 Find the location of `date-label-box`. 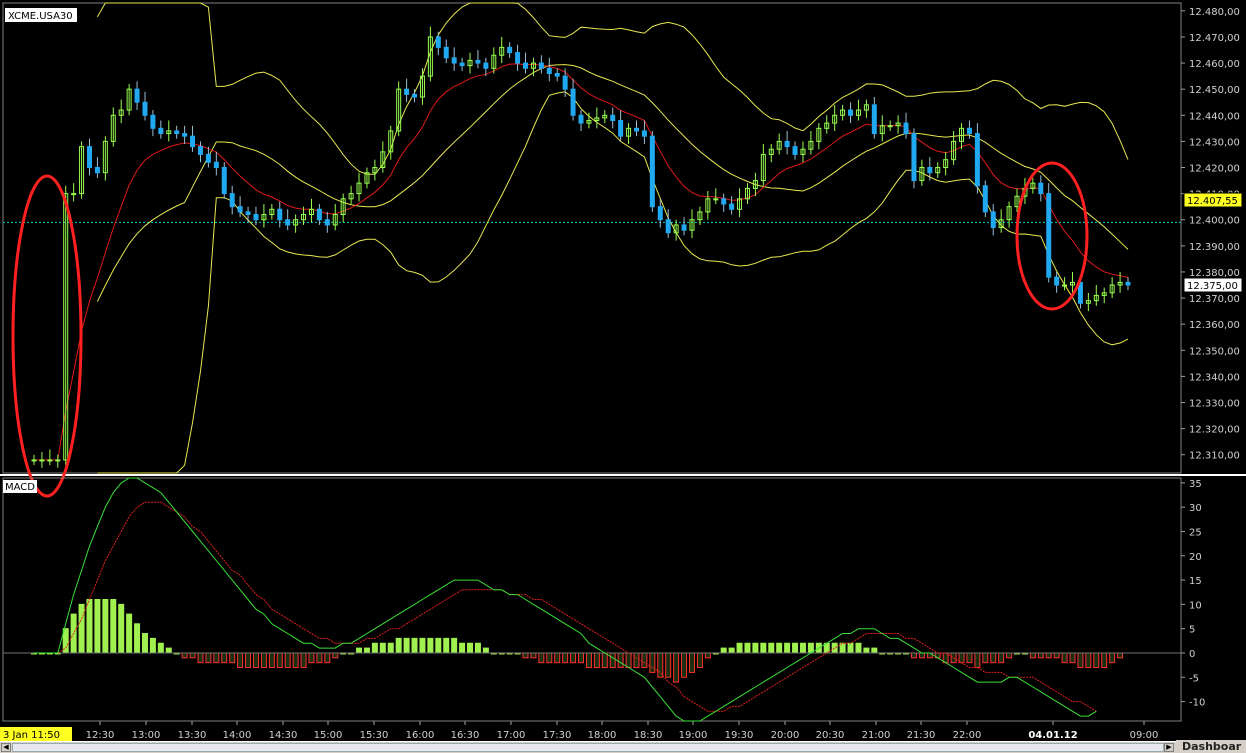

date-label-box is located at coordinates (36, 734).